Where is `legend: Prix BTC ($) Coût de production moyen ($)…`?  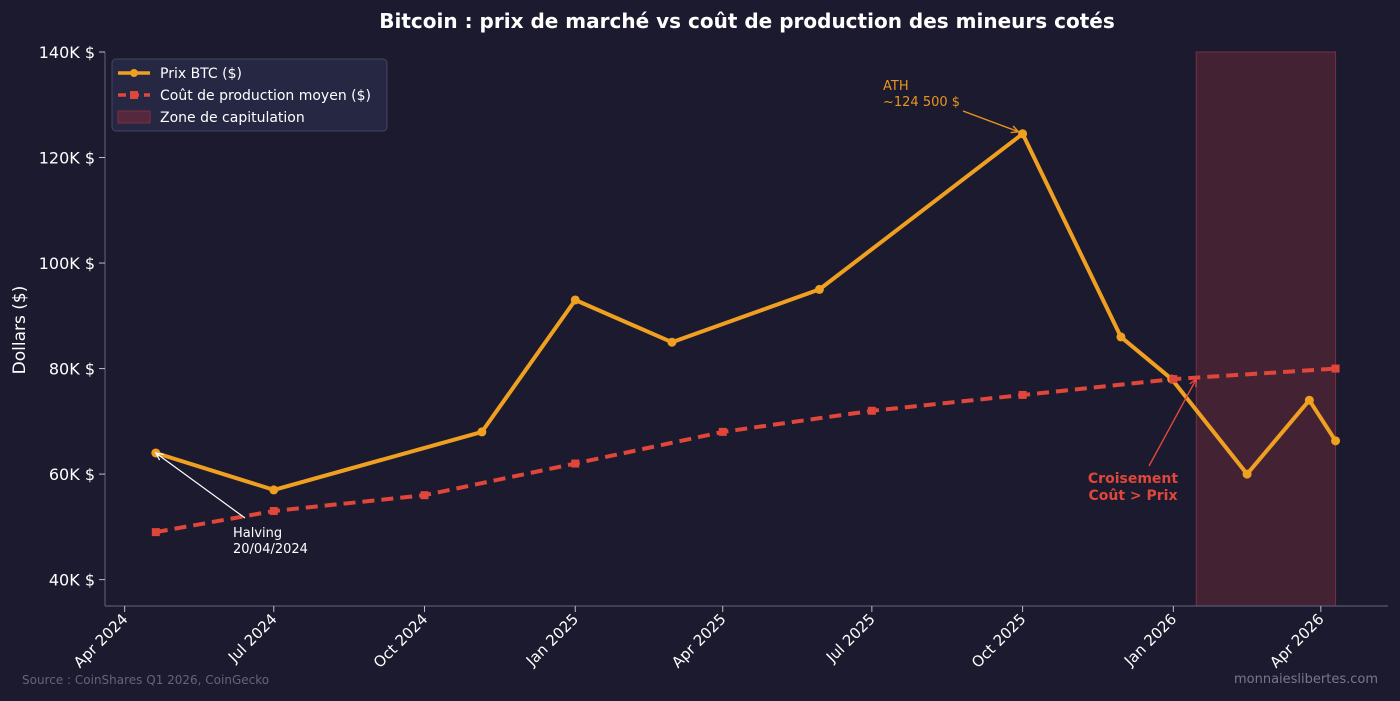 legend: Prix BTC ($) Coût de production moyen ($)… is located at coordinates (249, 95).